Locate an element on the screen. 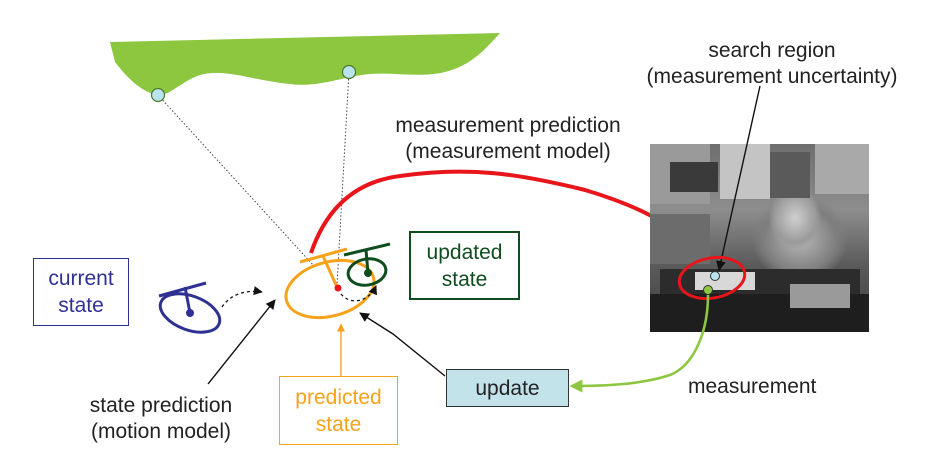 Image resolution: width=929 pixels, height=451 pixels. search-region-line1: search region is located at coordinates (772, 50).